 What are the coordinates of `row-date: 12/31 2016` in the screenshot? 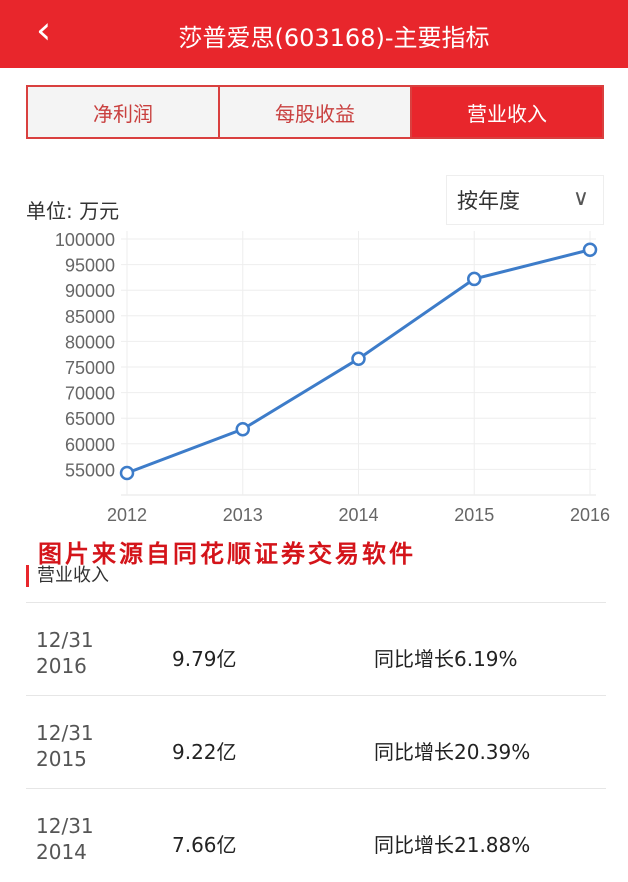 It's located at (71, 653).